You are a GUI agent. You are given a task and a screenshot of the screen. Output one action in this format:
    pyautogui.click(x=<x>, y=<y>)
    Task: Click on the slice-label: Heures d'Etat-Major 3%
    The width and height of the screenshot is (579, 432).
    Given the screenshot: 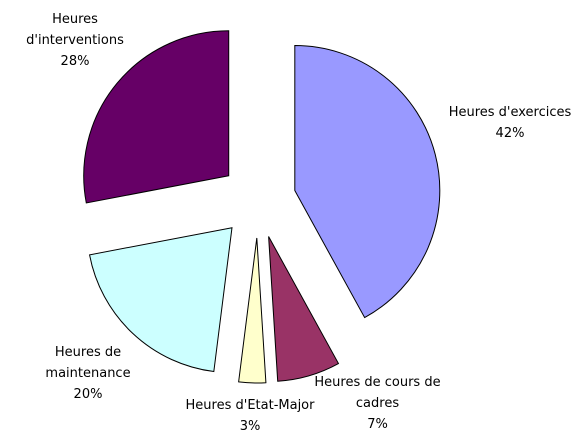 What is the action you would take?
    pyautogui.click(x=250, y=413)
    